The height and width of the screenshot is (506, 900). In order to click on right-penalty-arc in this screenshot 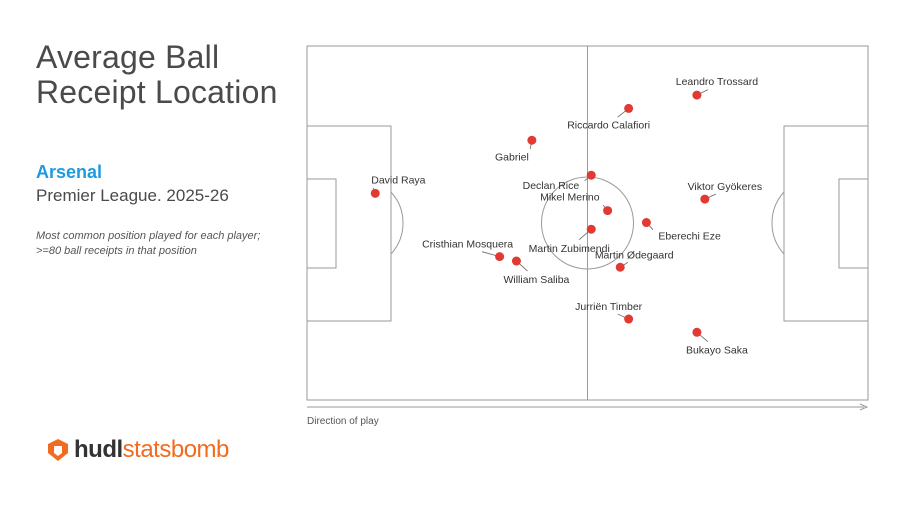, I will do `click(778, 223)`.